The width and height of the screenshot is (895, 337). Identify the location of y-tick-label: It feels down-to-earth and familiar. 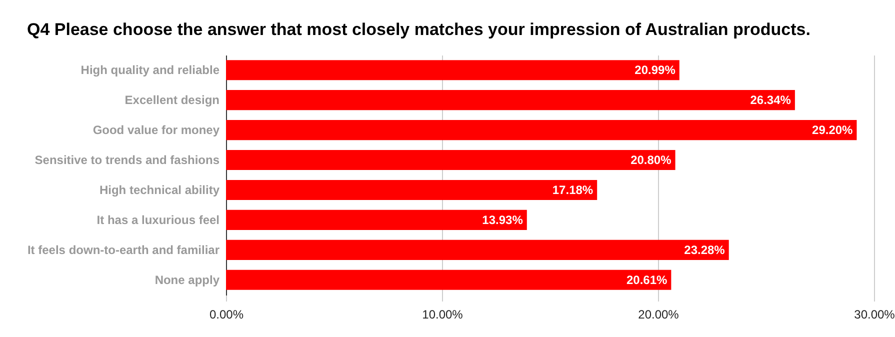
(123, 249).